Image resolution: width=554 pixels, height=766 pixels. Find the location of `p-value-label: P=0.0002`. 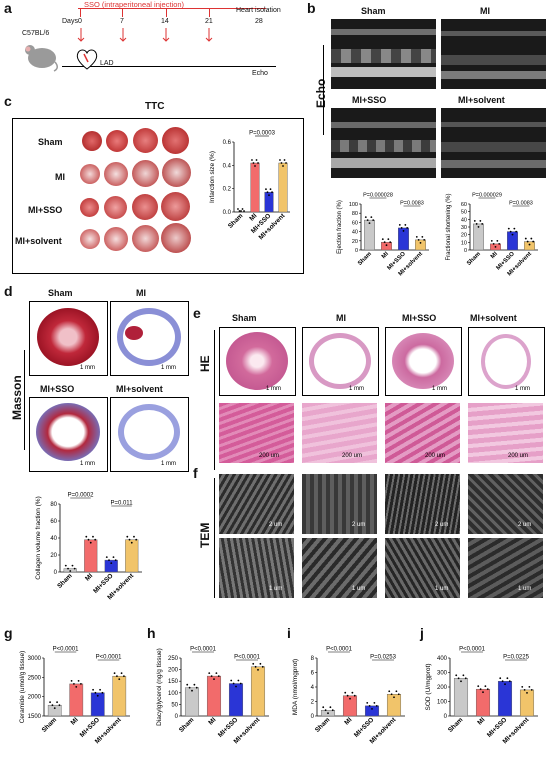

p-value-label: P=0.0002 is located at coordinates (81, 496).